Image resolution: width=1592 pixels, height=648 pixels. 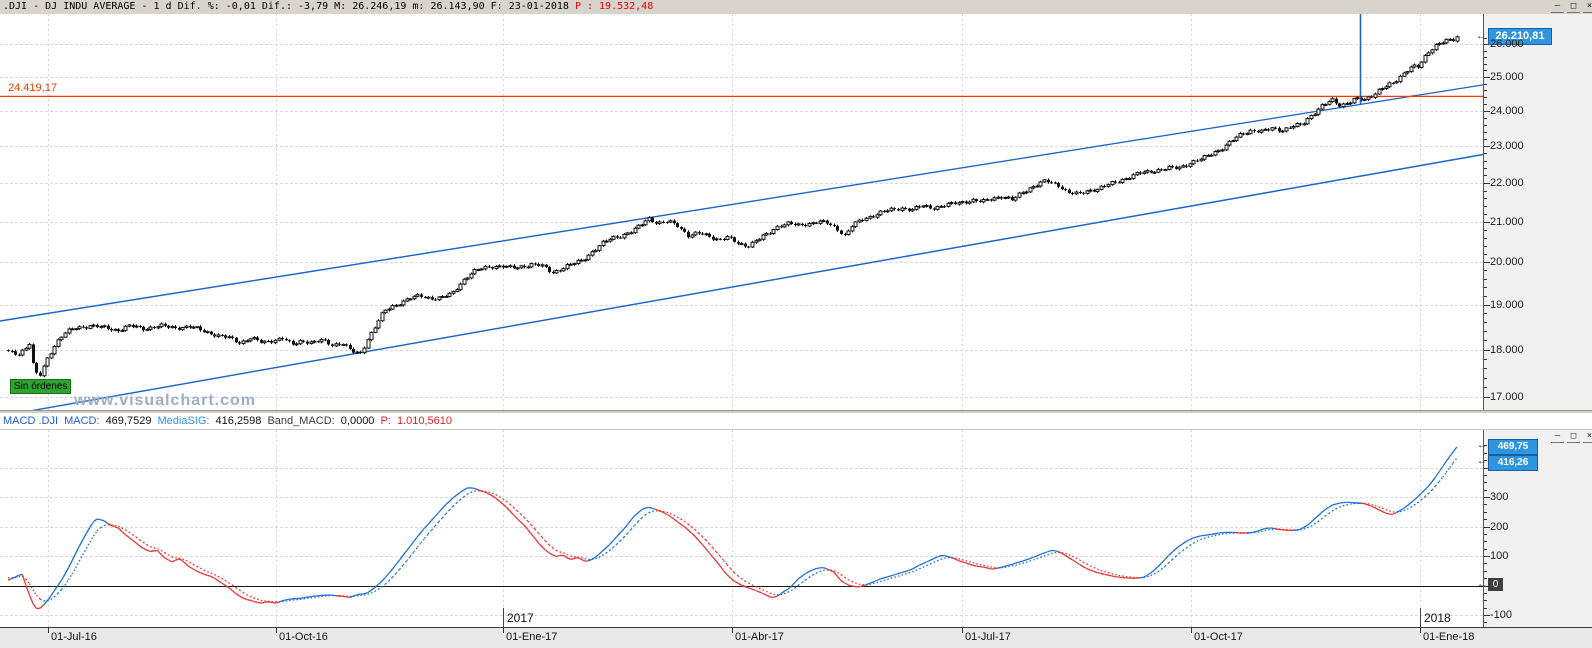 I want to click on macd-header-segment: MACD:, so click(x=83, y=421).